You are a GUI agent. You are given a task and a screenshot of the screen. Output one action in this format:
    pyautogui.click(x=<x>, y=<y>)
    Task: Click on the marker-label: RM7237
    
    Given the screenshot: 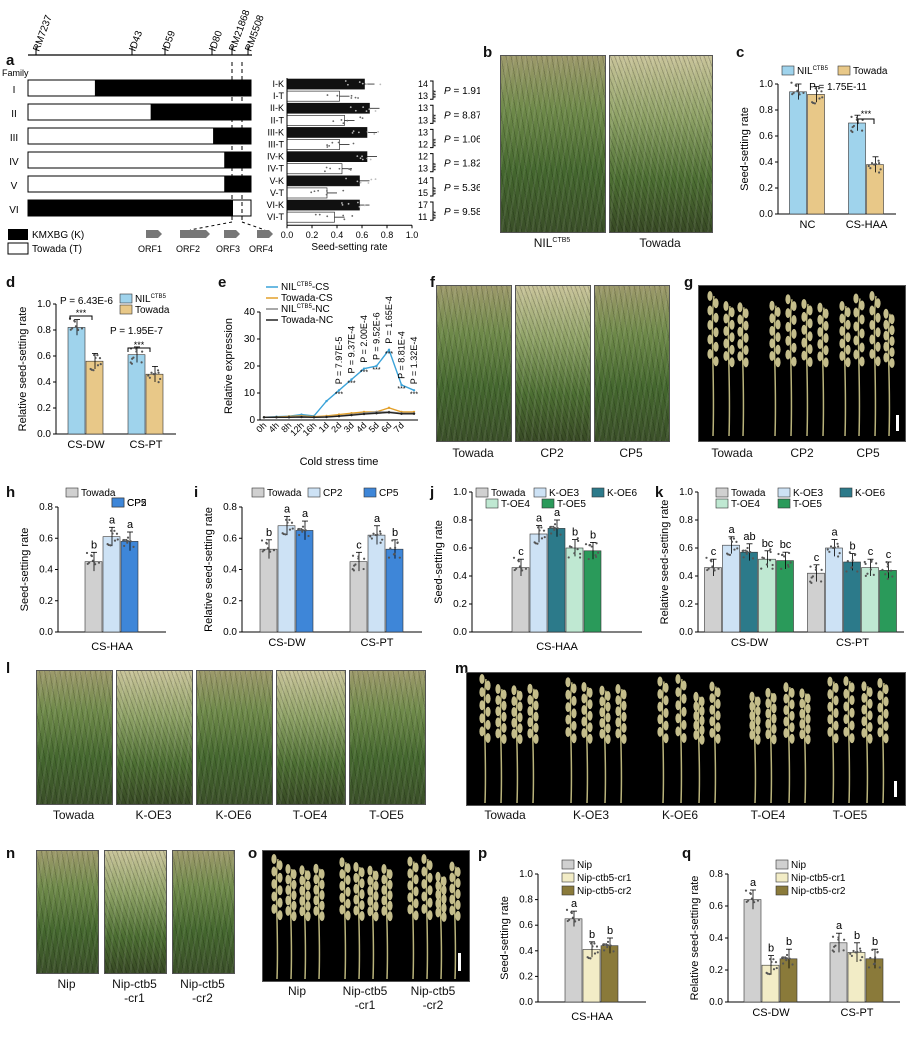 What is the action you would take?
    pyautogui.click(x=42, y=33)
    